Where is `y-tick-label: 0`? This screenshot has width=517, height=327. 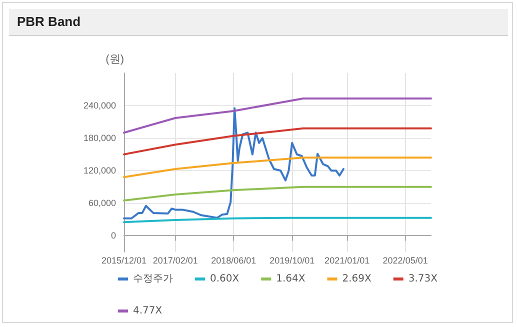 y-tick-label: 0 is located at coordinates (113, 235).